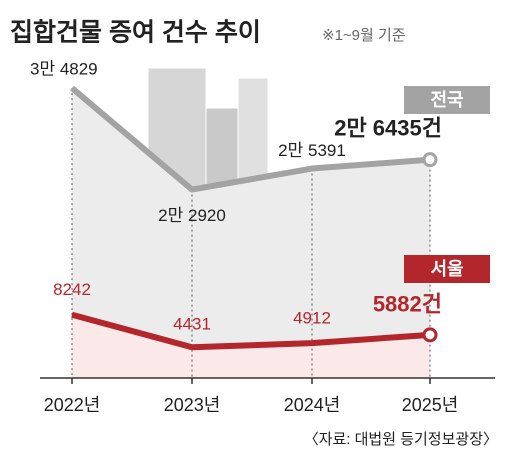  Describe the element at coordinates (312, 318) in the screenshot. I see `data-label: 4912` at that location.